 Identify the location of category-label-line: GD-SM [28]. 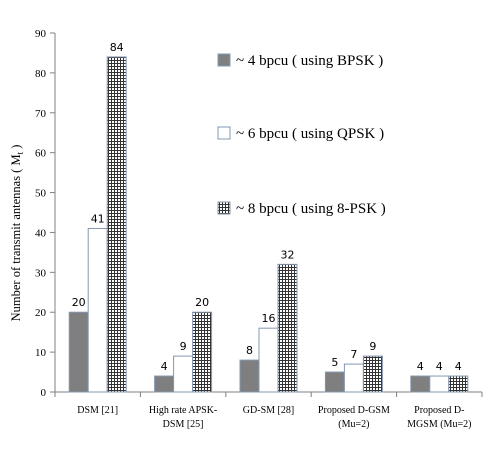
(268, 410).